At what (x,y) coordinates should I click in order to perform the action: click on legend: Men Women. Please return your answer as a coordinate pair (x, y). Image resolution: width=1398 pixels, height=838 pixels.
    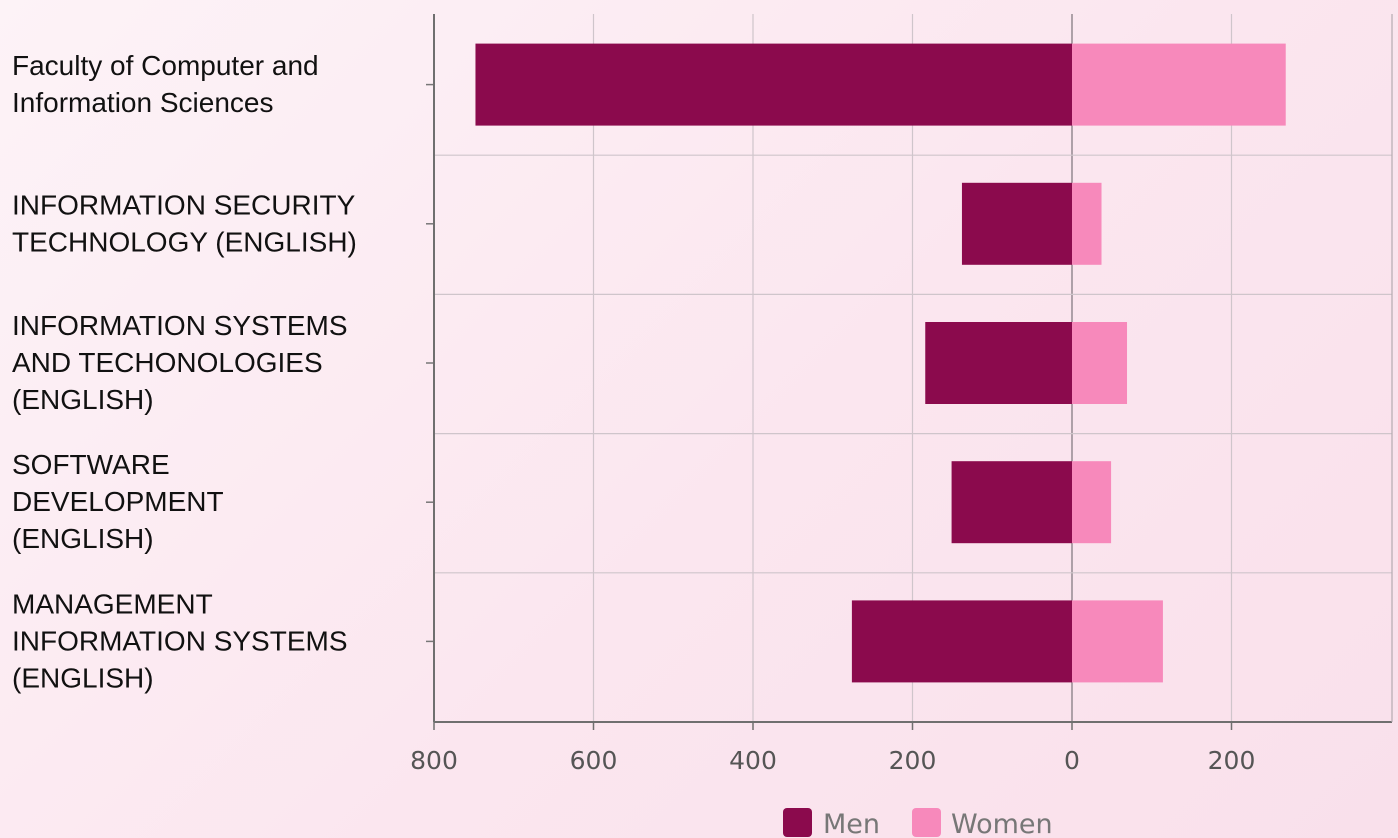
    Looking at the image, I should click on (918, 823).